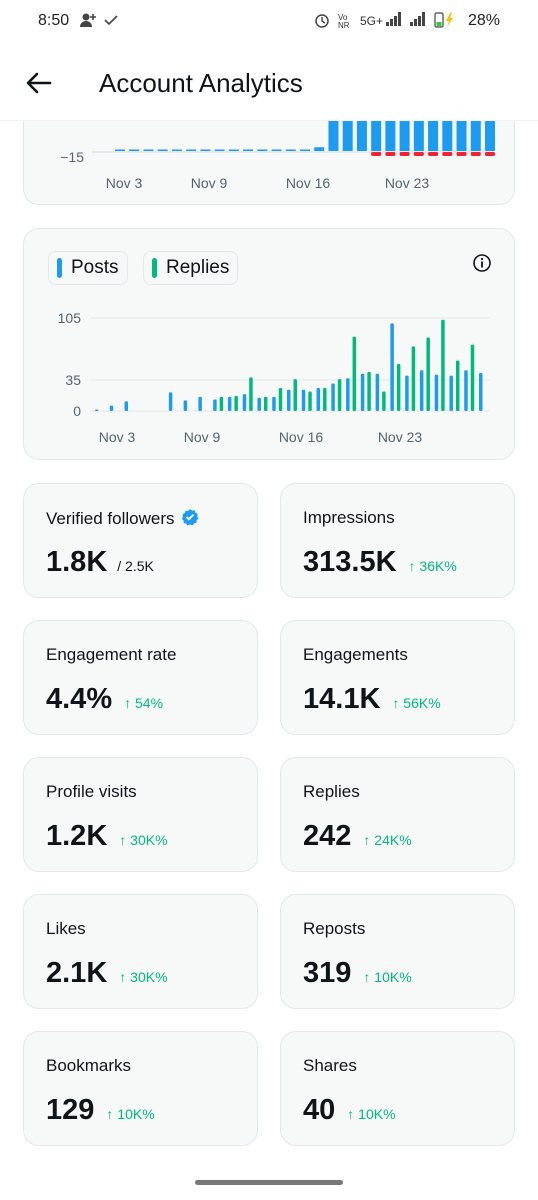 This screenshot has width=538, height=1200. I want to click on stat-label: Bookmarks, so click(88, 1066).